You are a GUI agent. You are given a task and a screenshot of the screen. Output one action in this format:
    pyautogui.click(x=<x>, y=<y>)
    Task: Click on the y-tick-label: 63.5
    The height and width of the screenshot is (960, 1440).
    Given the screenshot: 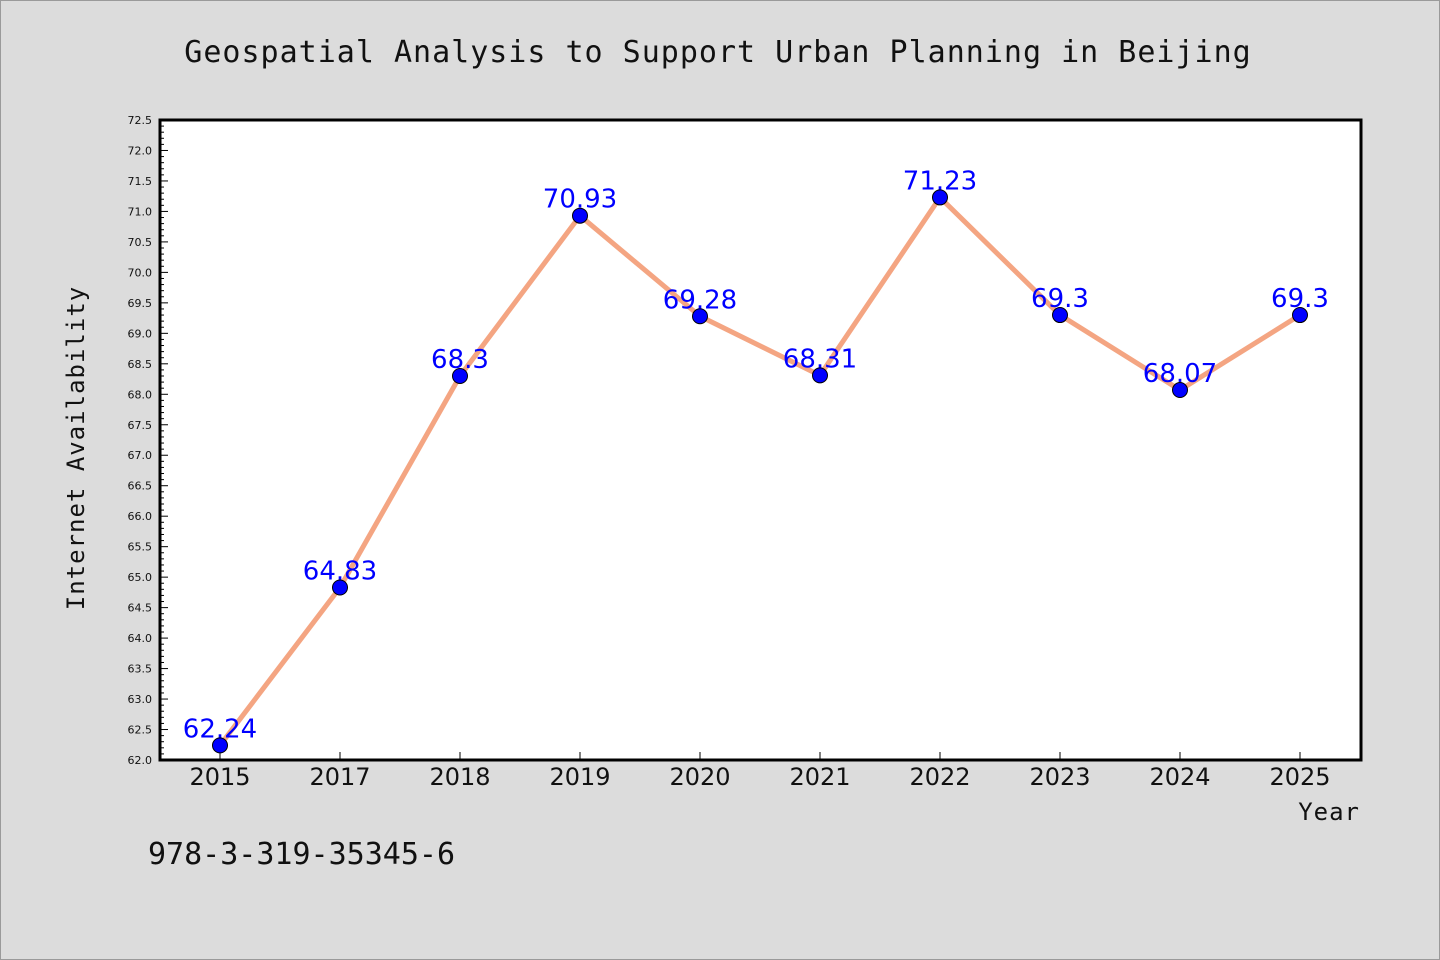 What is the action you would take?
    pyautogui.click(x=140, y=669)
    